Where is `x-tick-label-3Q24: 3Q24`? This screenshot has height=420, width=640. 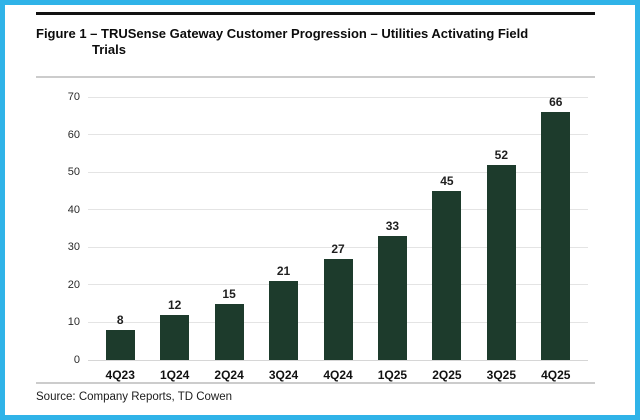
x-tick-label-3Q24: 3Q24 is located at coordinates (283, 375).